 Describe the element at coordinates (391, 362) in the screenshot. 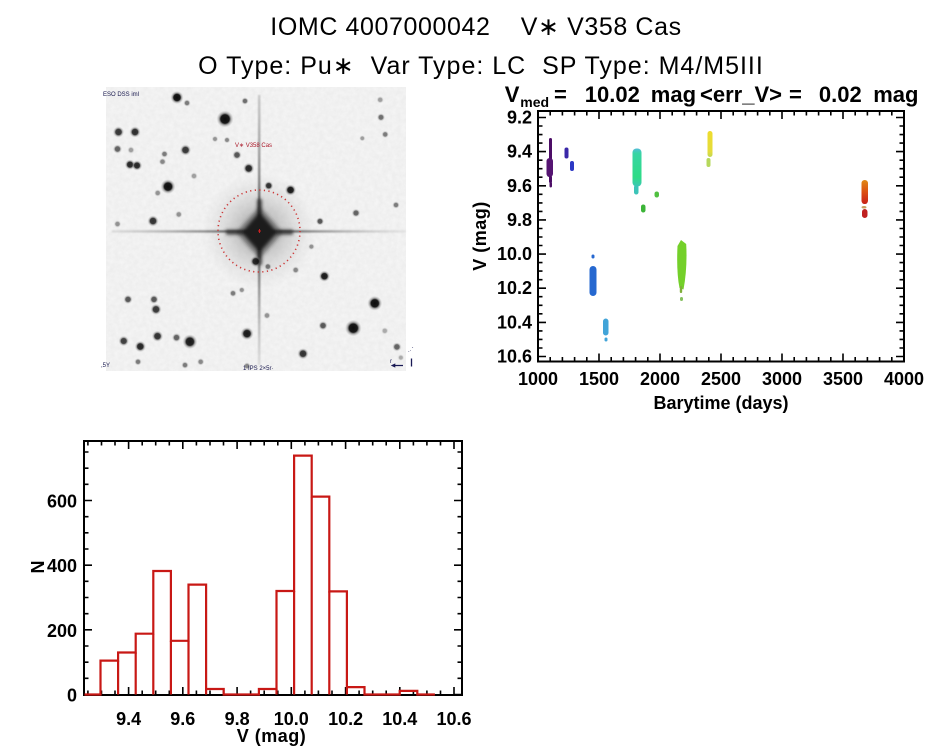

I see `svg-text: r` at that location.